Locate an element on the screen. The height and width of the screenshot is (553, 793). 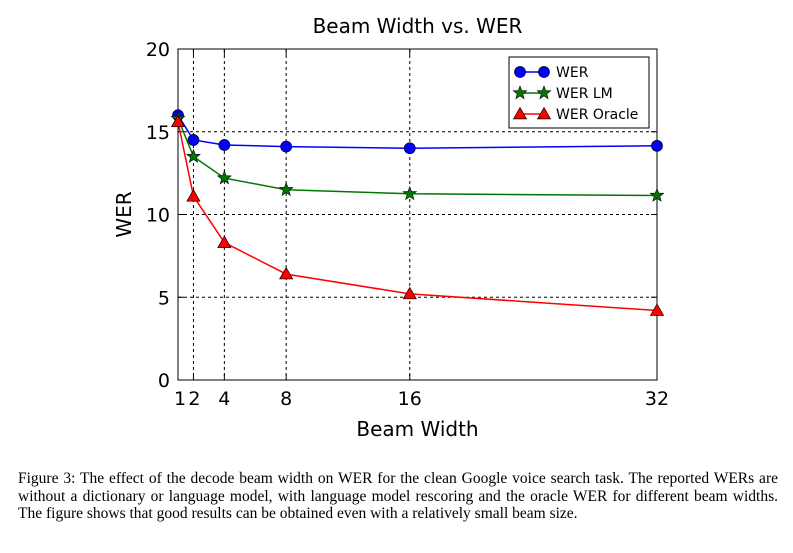
legend-label-wer: WER is located at coordinates (572, 73).